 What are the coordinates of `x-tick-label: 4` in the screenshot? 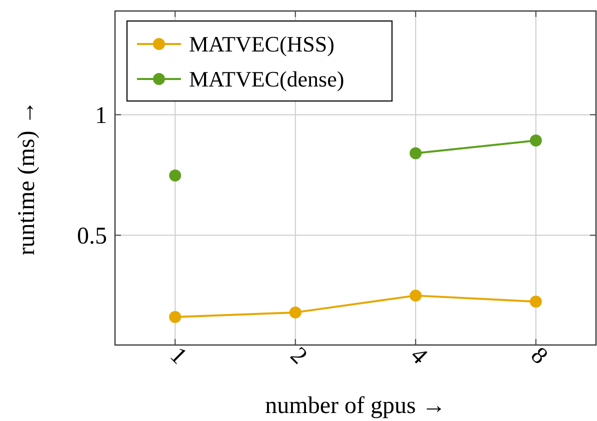 It's located at (418, 356).